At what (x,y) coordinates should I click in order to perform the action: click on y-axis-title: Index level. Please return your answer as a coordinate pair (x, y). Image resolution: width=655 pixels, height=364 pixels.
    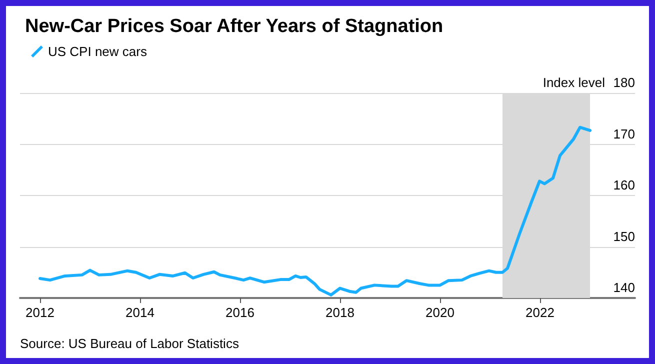
    Looking at the image, I should click on (574, 82).